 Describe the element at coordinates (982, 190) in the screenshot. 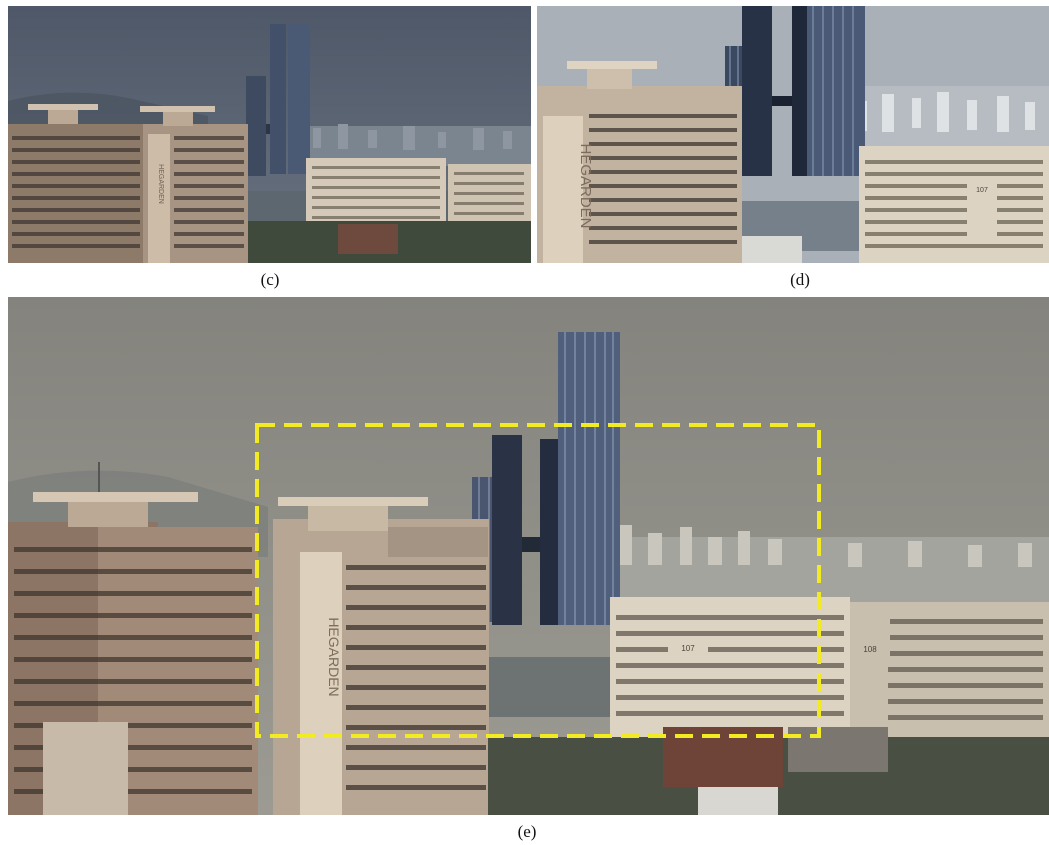

I see `building-number-107-d: 107` at that location.